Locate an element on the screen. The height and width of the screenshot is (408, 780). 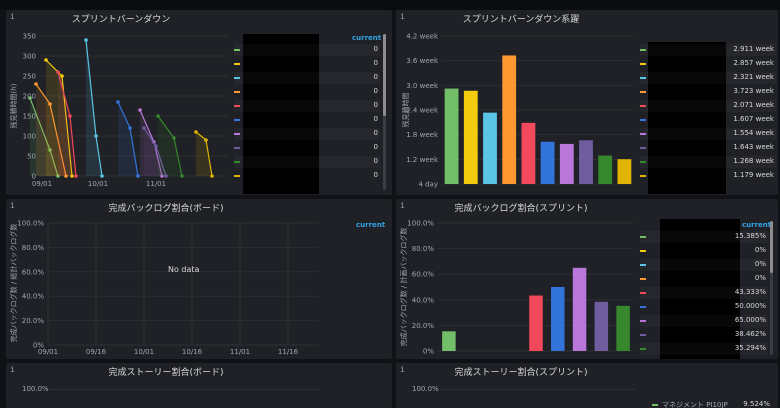
panel-title: 完成ストーリー割合(スプリント) is located at coordinates (521, 373).